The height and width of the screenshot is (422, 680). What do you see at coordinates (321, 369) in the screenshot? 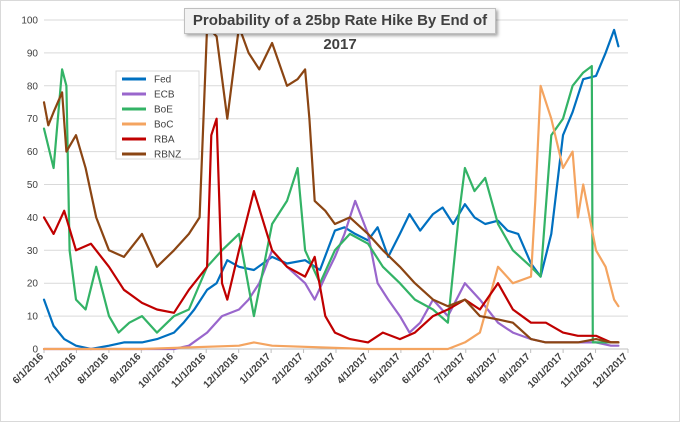
I see `x-tick-label: 3/1/2017` at bounding box center [321, 369].